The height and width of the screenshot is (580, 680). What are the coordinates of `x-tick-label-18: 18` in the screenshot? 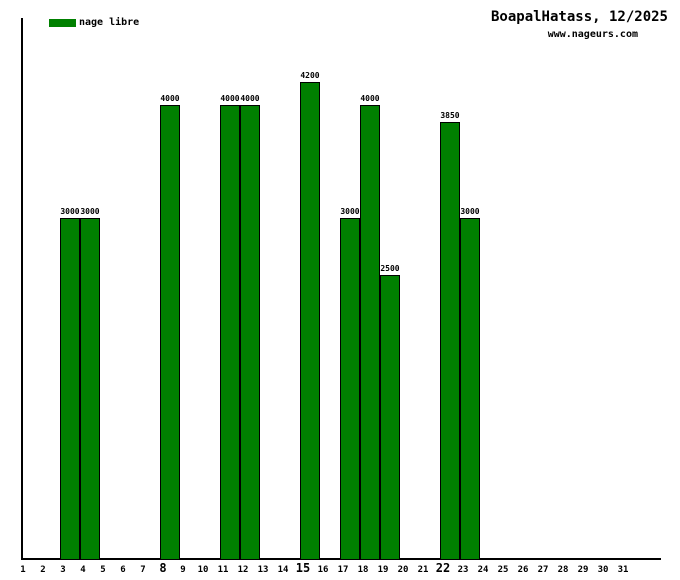 It's located at (363, 570).